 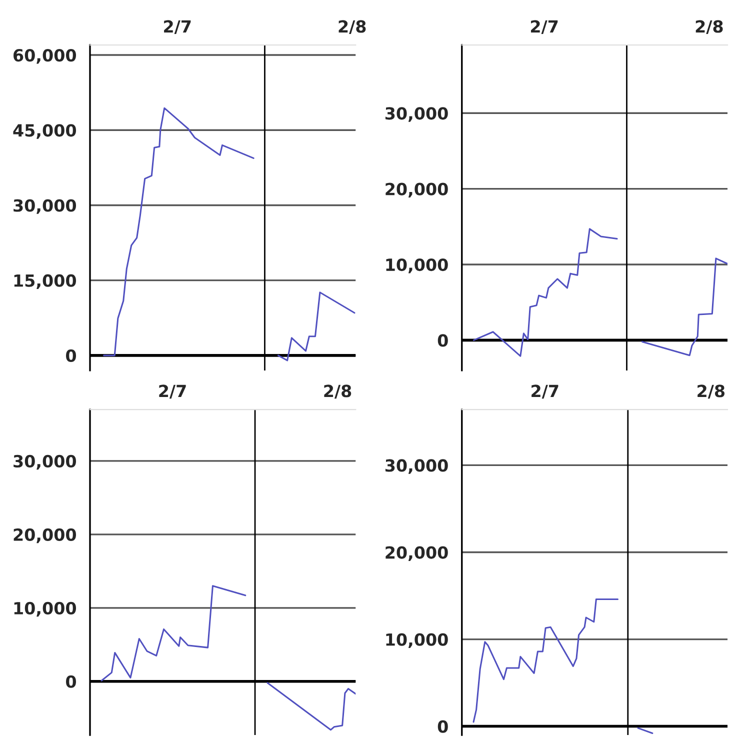 I want to click on y-tick-label: 45,000, so click(x=44, y=131).